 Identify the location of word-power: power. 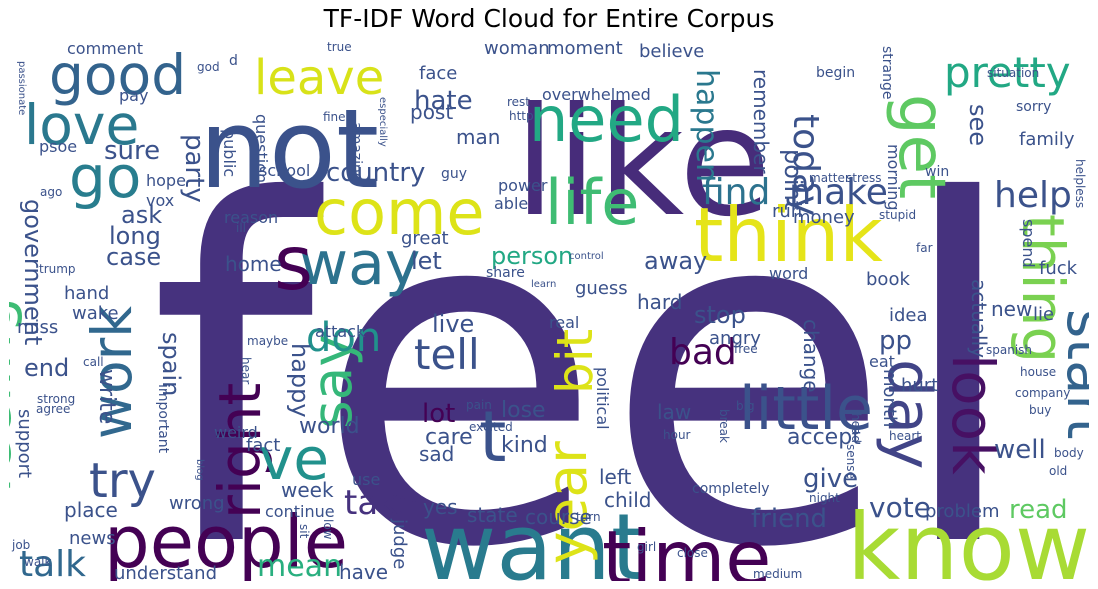
(523, 185).